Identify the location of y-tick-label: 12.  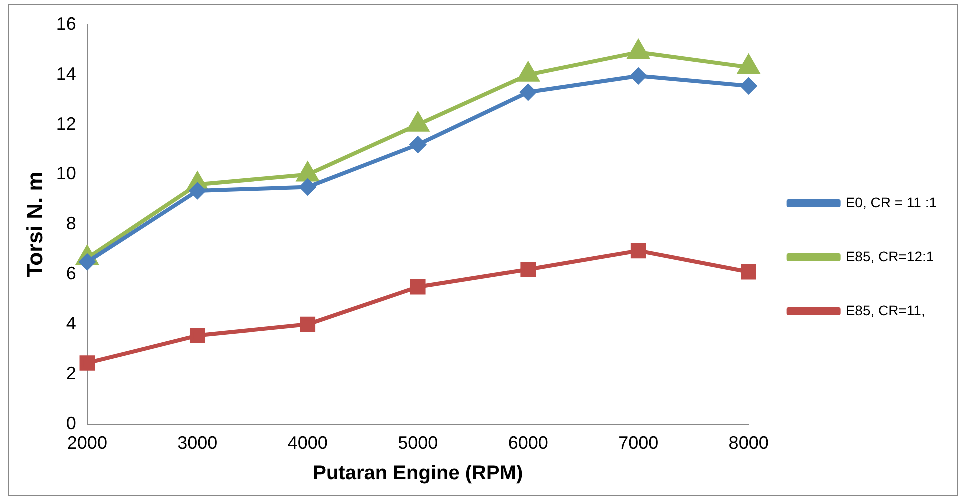
(66, 124).